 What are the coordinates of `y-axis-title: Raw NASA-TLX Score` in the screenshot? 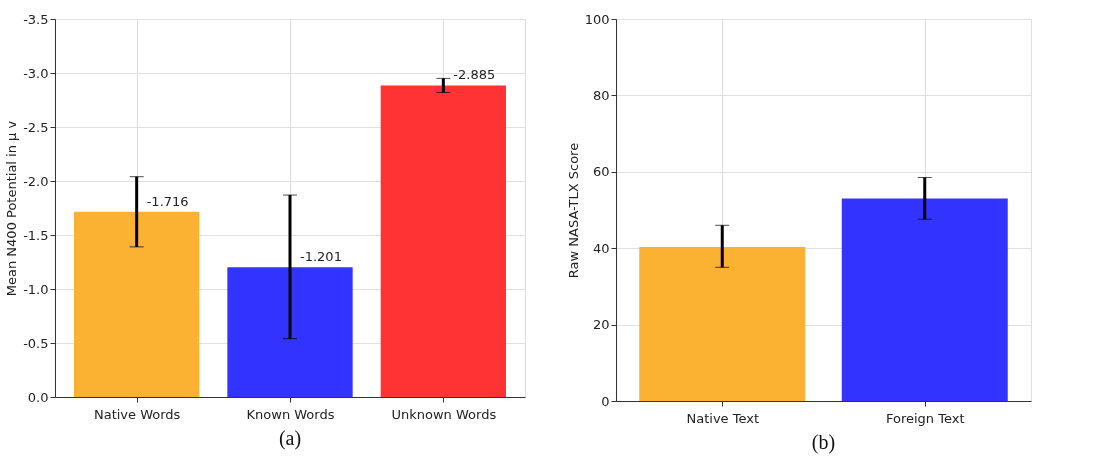 It's located at (573, 210).